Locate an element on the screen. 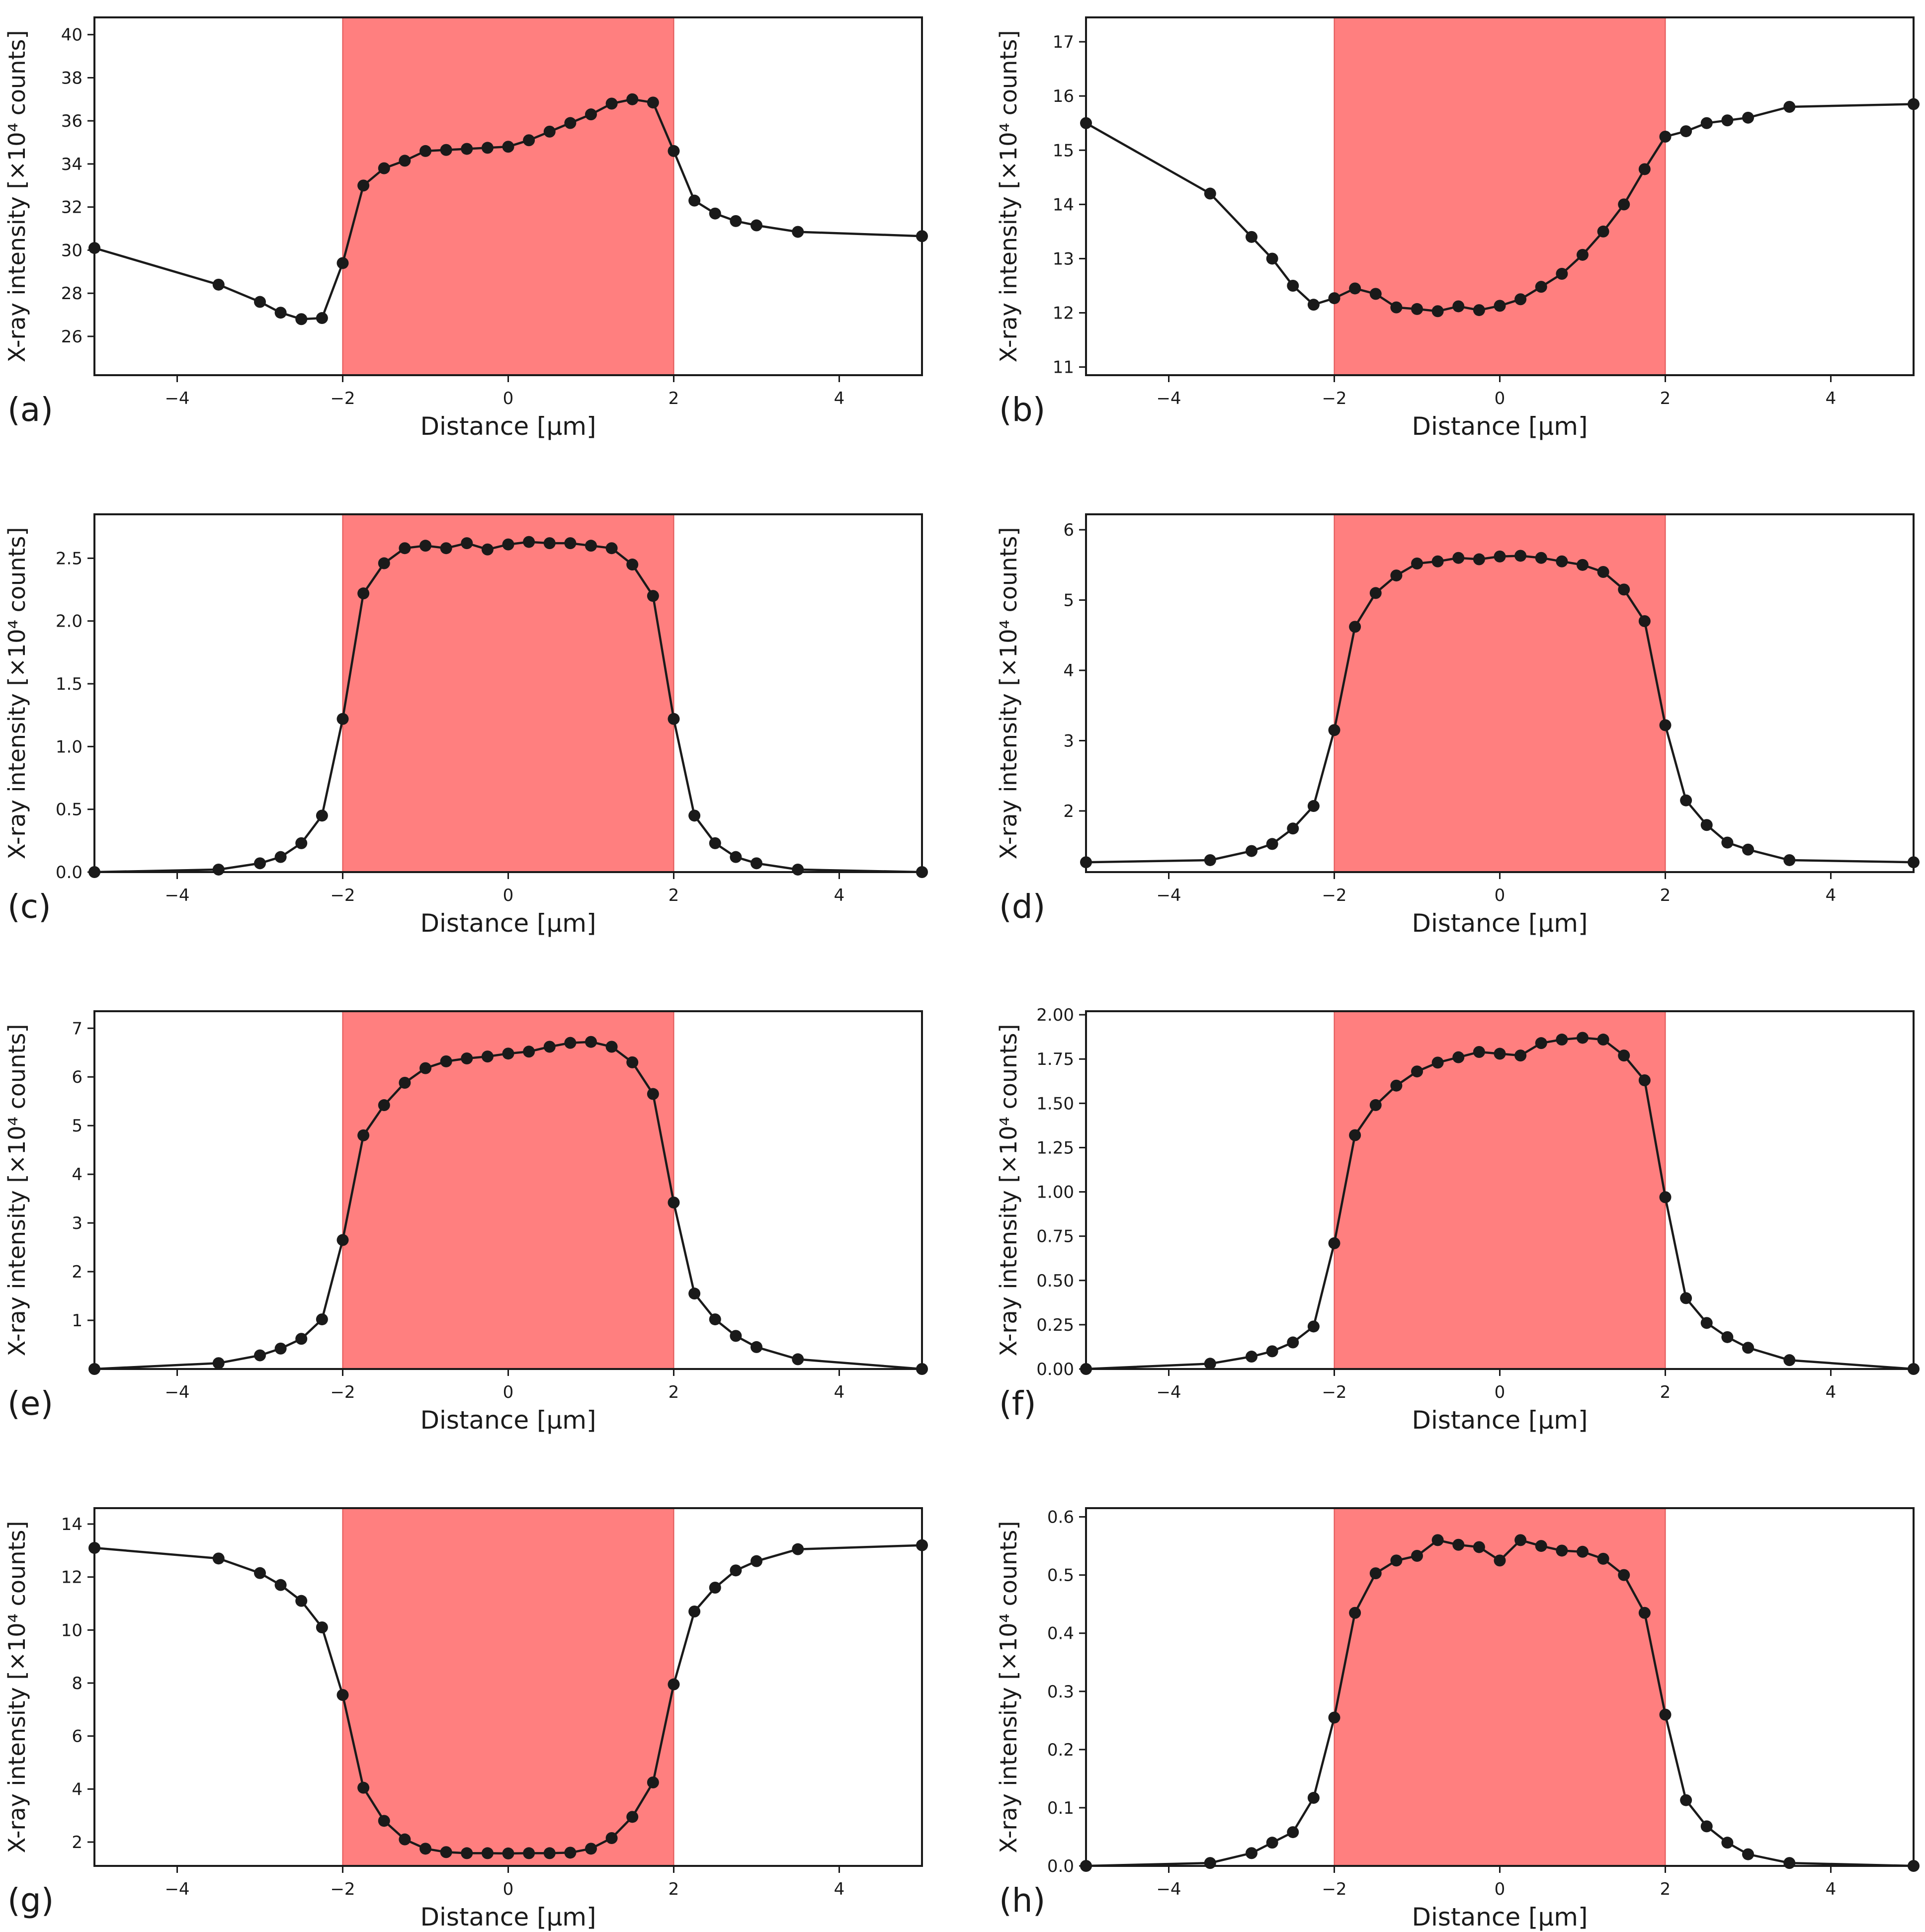 Image resolution: width=1925 pixels, height=1932 pixels. panel-a-shaded-region is located at coordinates (508, 196).